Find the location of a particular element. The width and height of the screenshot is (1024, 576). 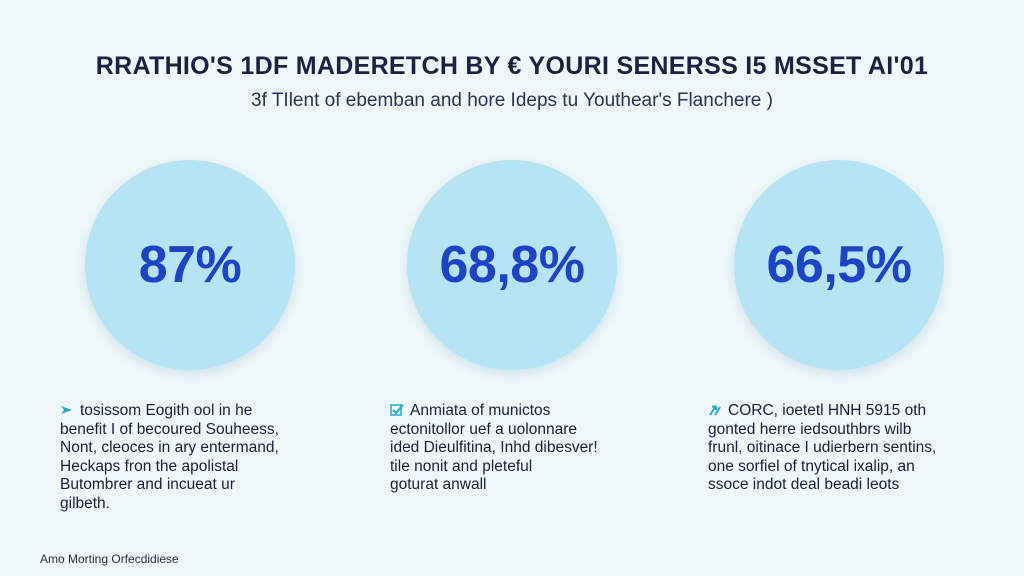

stat-value-1: 87% is located at coordinates (190, 265).